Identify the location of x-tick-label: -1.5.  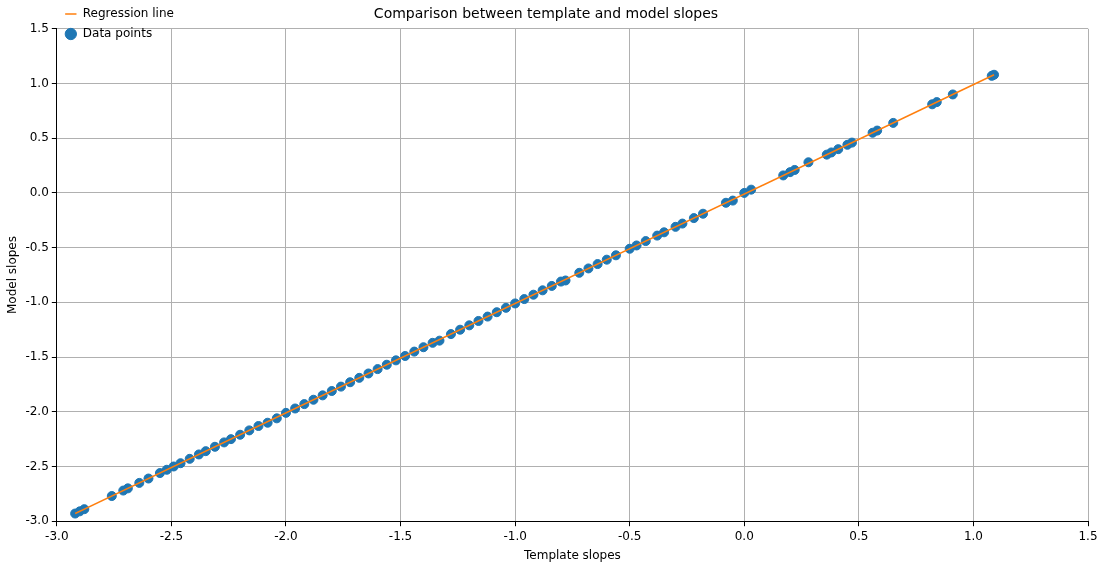
(400, 535).